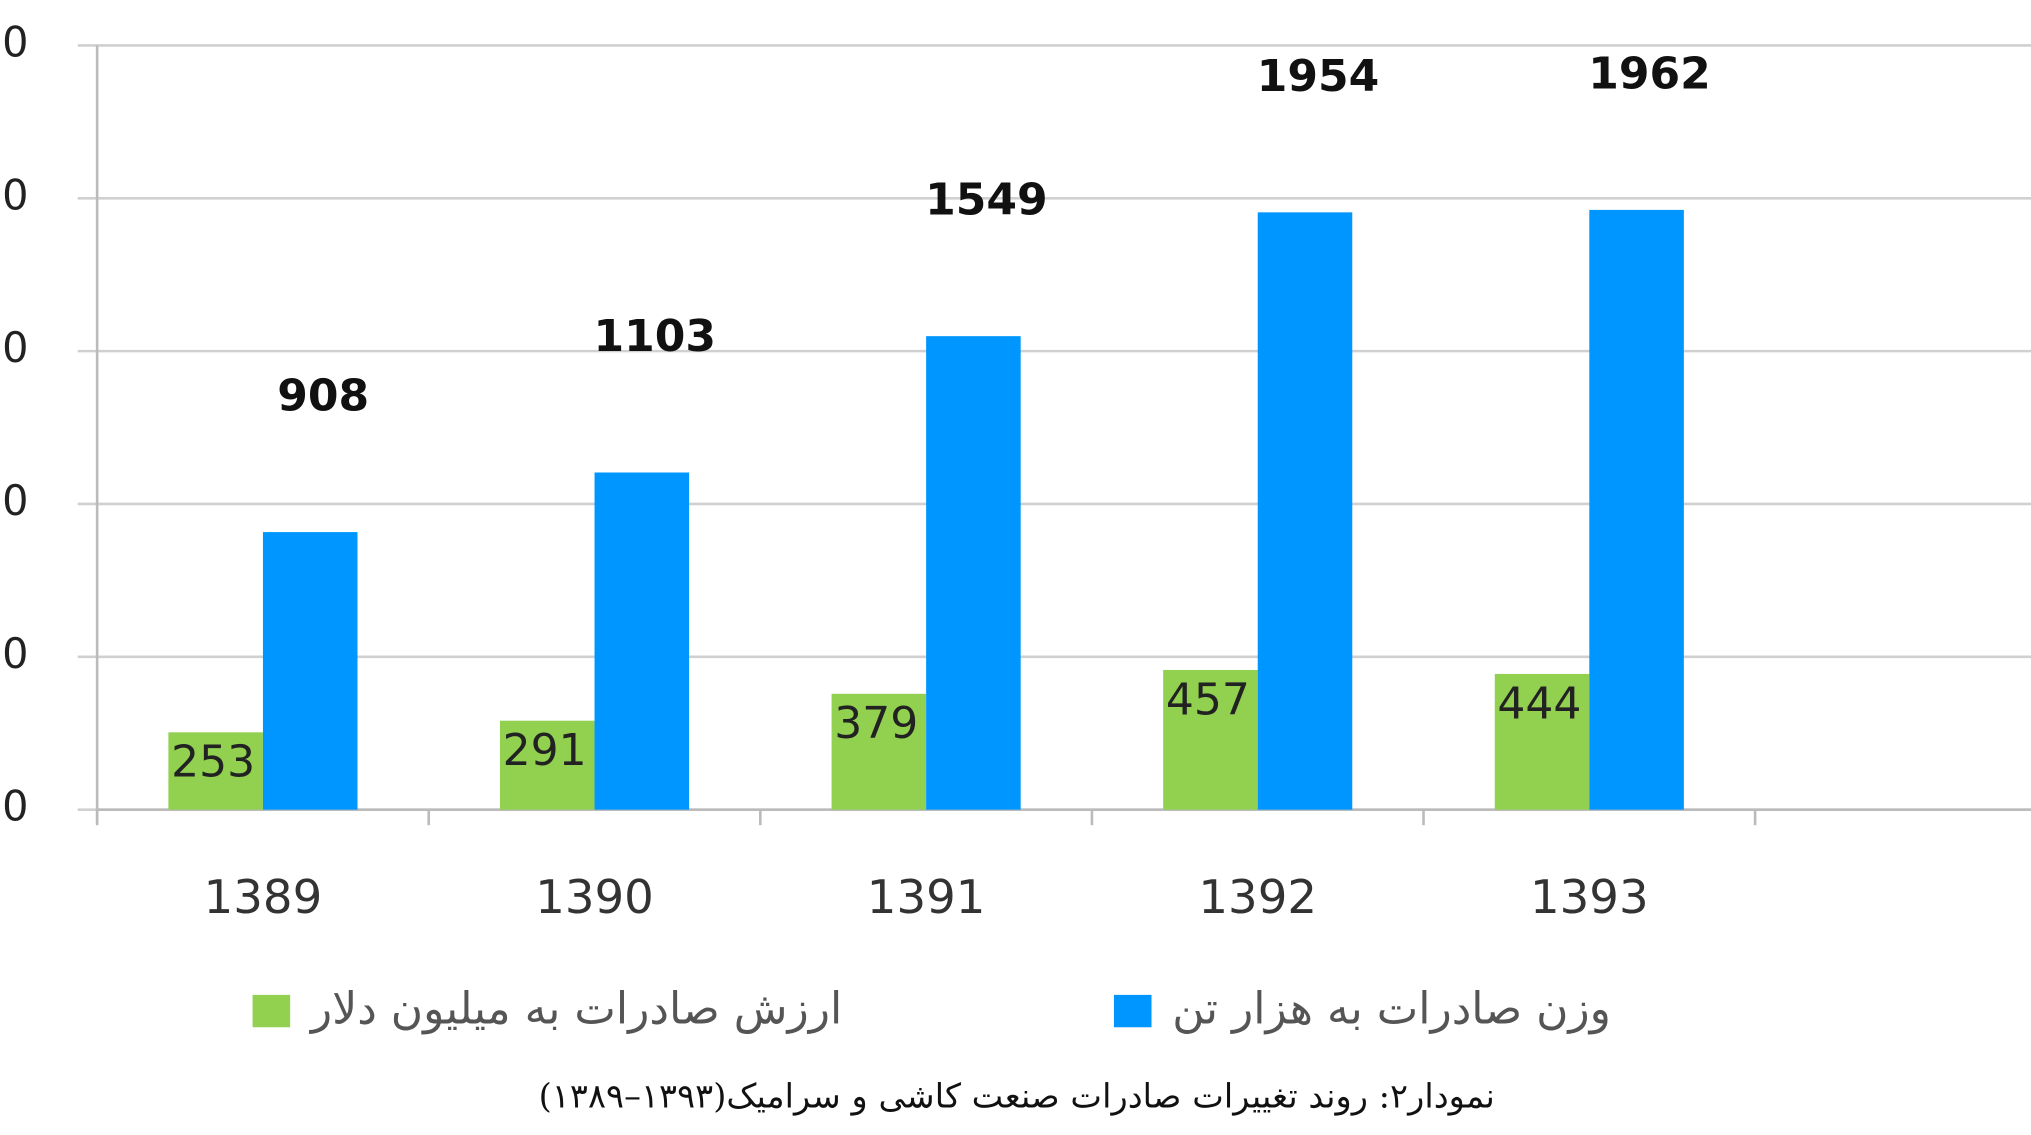  I want to click on y-tick-label: 0, so click(15, 807).